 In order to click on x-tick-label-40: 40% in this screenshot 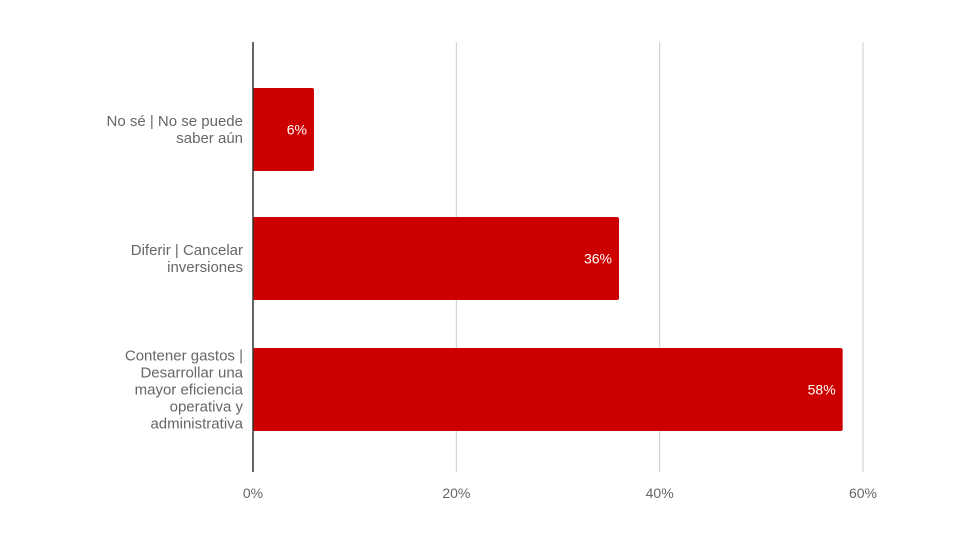, I will do `click(660, 493)`.